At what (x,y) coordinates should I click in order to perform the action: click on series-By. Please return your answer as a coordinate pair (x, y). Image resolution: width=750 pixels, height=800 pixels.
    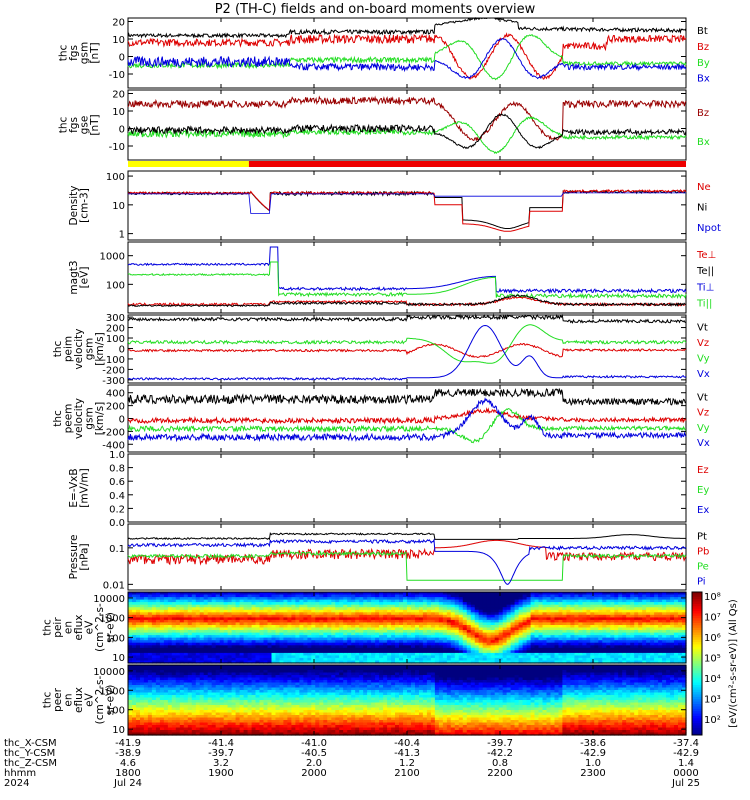
    Looking at the image, I should click on (407, 57).